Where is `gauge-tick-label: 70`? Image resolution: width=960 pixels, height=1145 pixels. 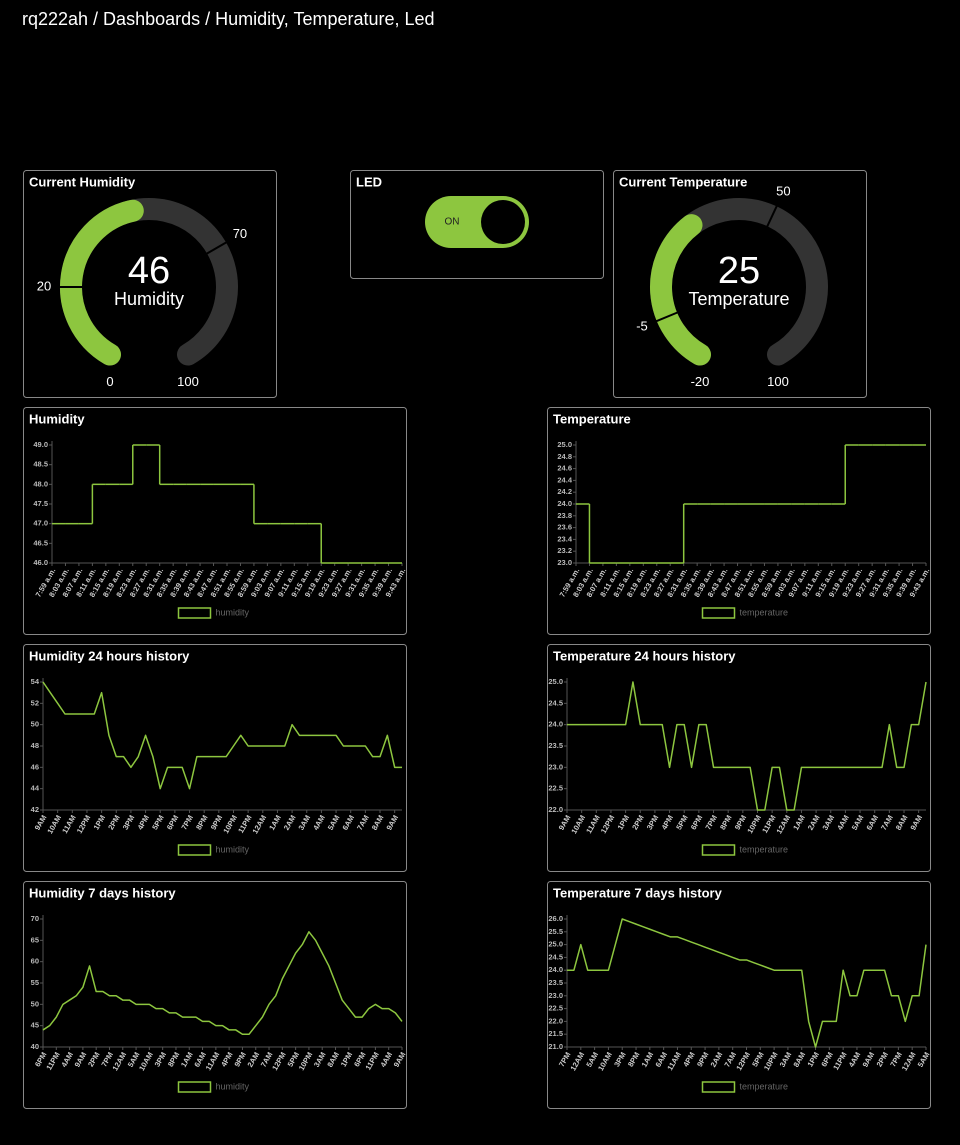 gauge-tick-label: 70 is located at coordinates (240, 233).